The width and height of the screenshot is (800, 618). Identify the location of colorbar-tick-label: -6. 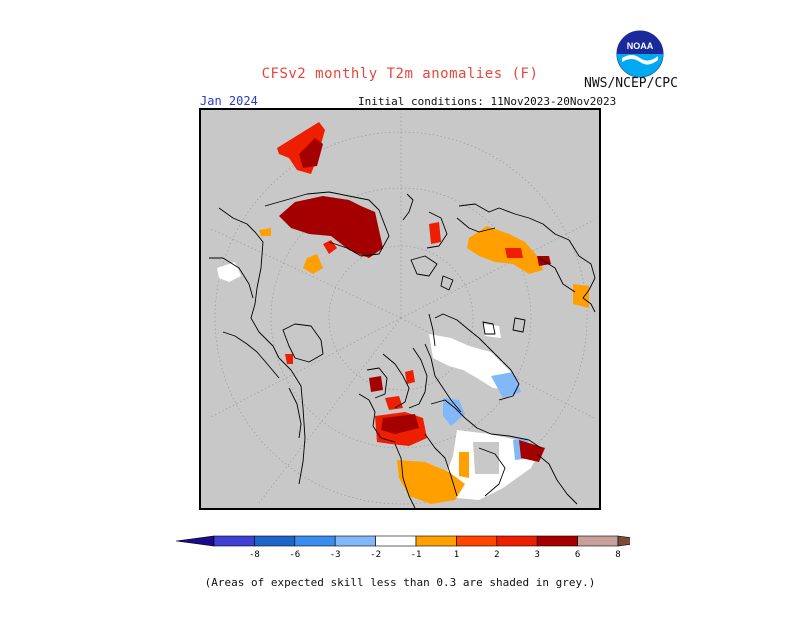
(294, 555).